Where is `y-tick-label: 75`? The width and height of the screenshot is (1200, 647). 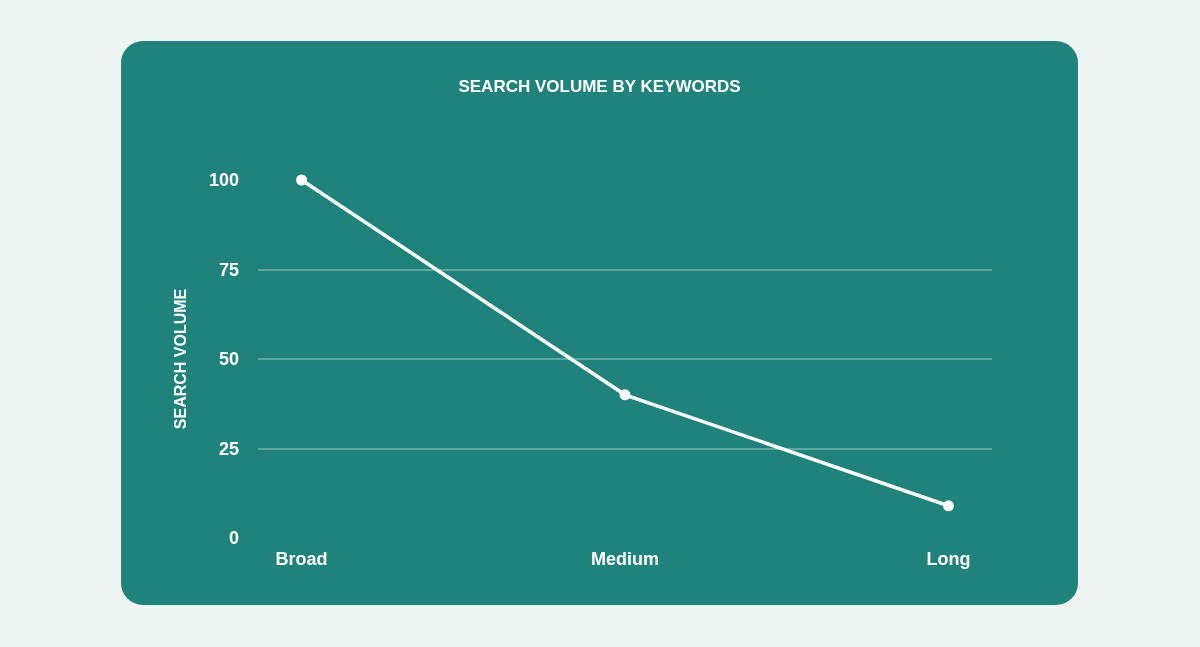 y-tick-label: 75 is located at coordinates (228, 269).